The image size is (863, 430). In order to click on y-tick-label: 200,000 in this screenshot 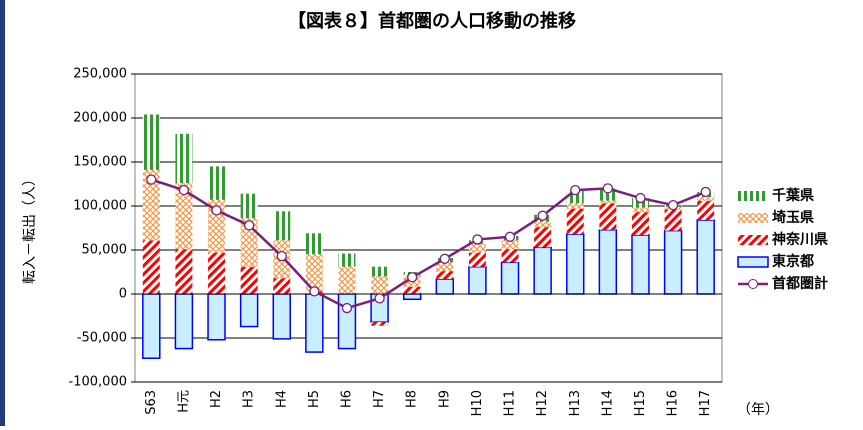, I will do `click(100, 118)`.